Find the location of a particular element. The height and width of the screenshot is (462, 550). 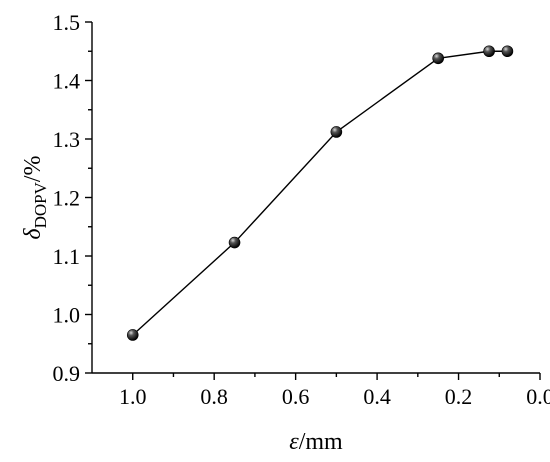

x-tick-label: 0.0 is located at coordinates (538, 396).